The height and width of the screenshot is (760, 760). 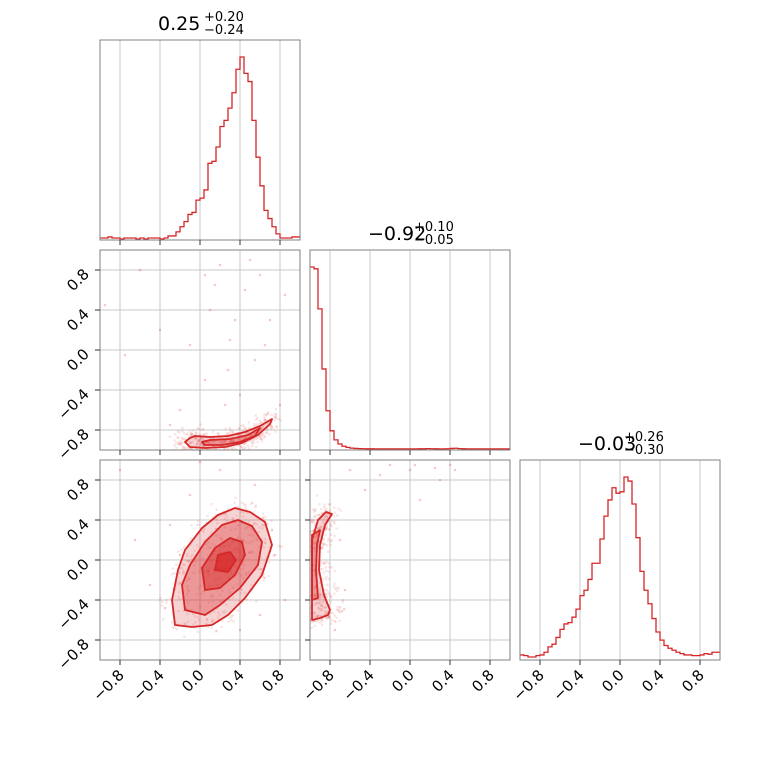 What do you see at coordinates (607, 444) in the screenshot?
I see `parameter-title: −0.03` at bounding box center [607, 444].